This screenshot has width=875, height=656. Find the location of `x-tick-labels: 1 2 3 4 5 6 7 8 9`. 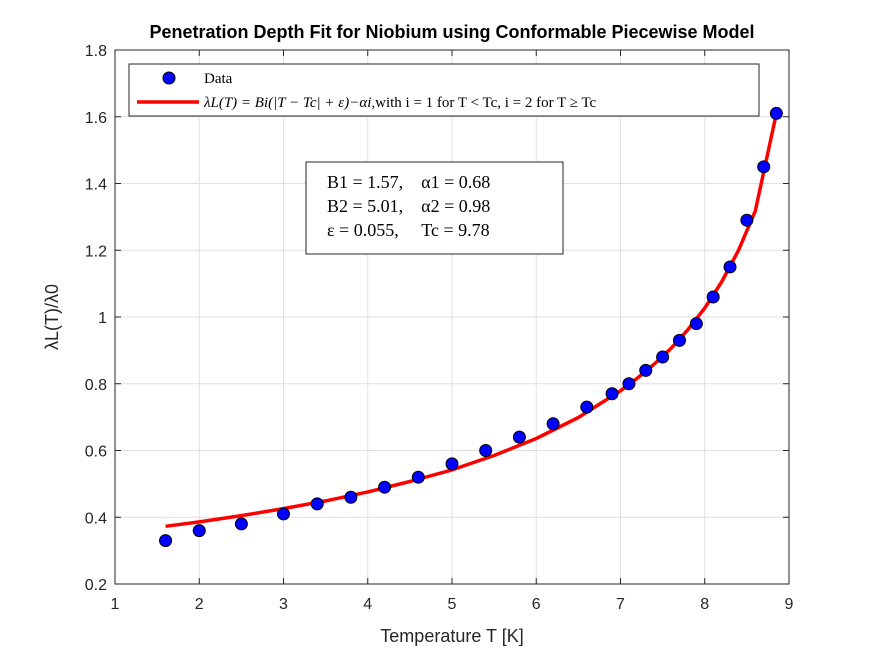

x-tick-labels: 1 2 3 4 5 6 7 8 9 is located at coordinates (452, 604).